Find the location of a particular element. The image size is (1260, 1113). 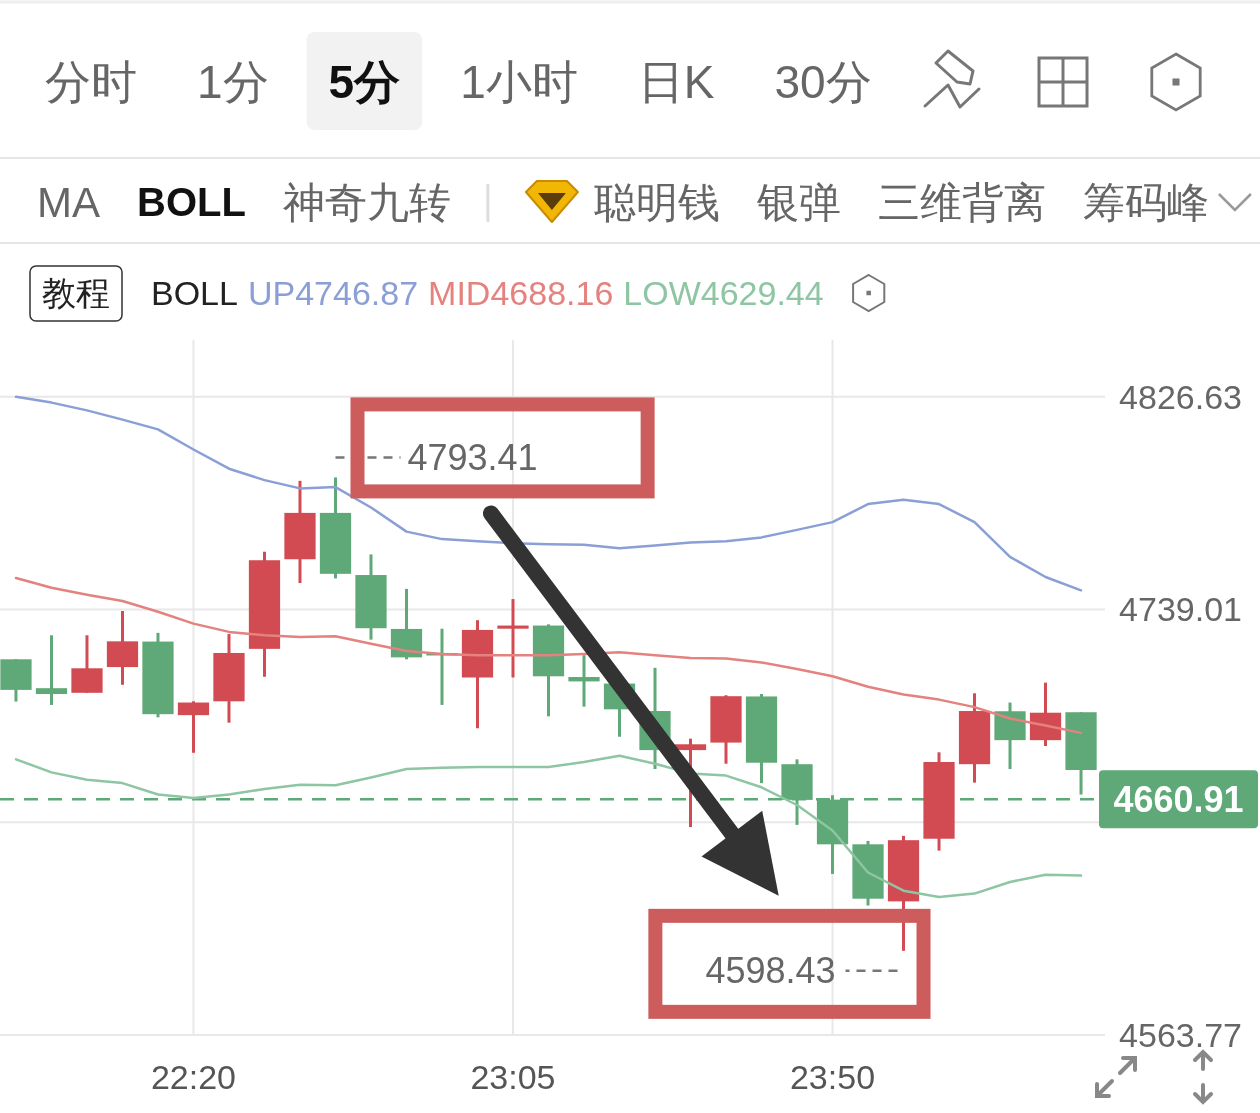

text: 4660.91 is located at coordinates (1178, 799).